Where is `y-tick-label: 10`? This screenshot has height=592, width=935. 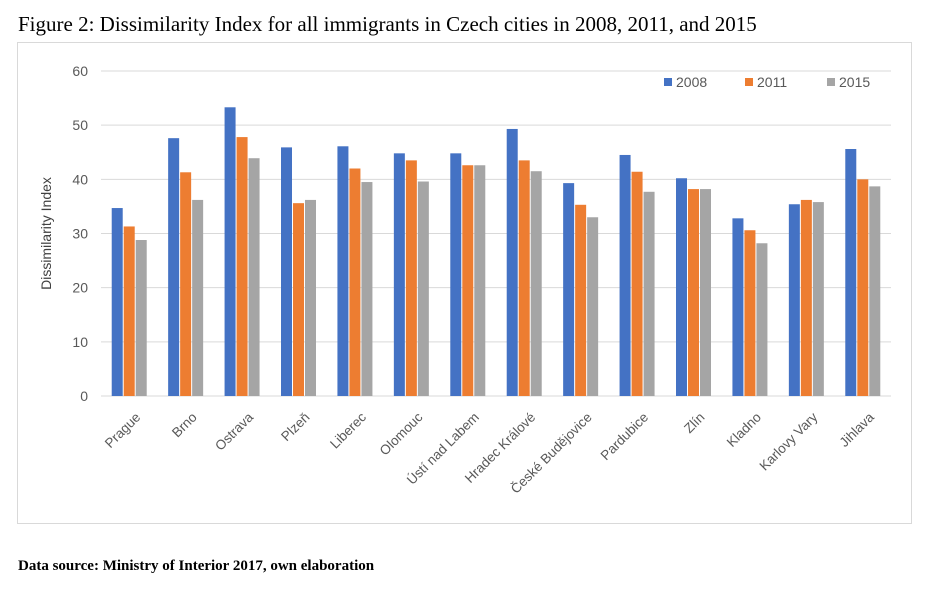 y-tick-label: 10 is located at coordinates (80, 342).